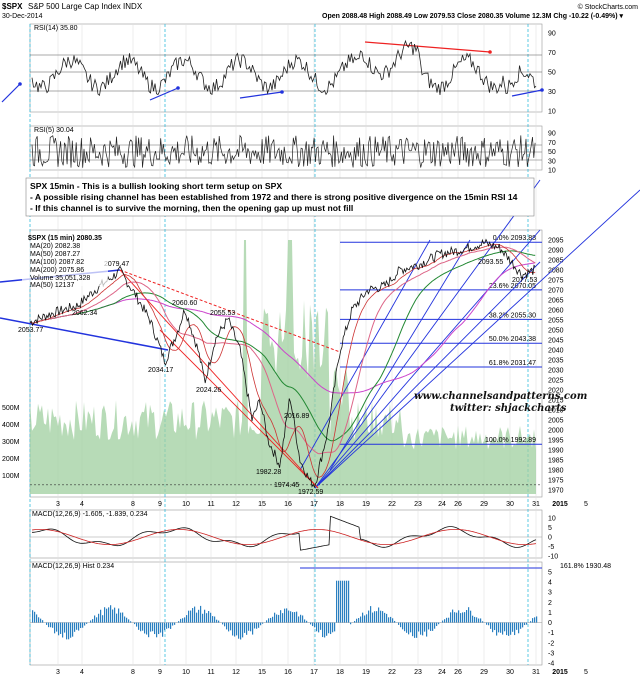  What do you see at coordinates (56, 28) in the screenshot?
I see `rsi14-label: RSI(14) 35.80` at bounding box center [56, 28].